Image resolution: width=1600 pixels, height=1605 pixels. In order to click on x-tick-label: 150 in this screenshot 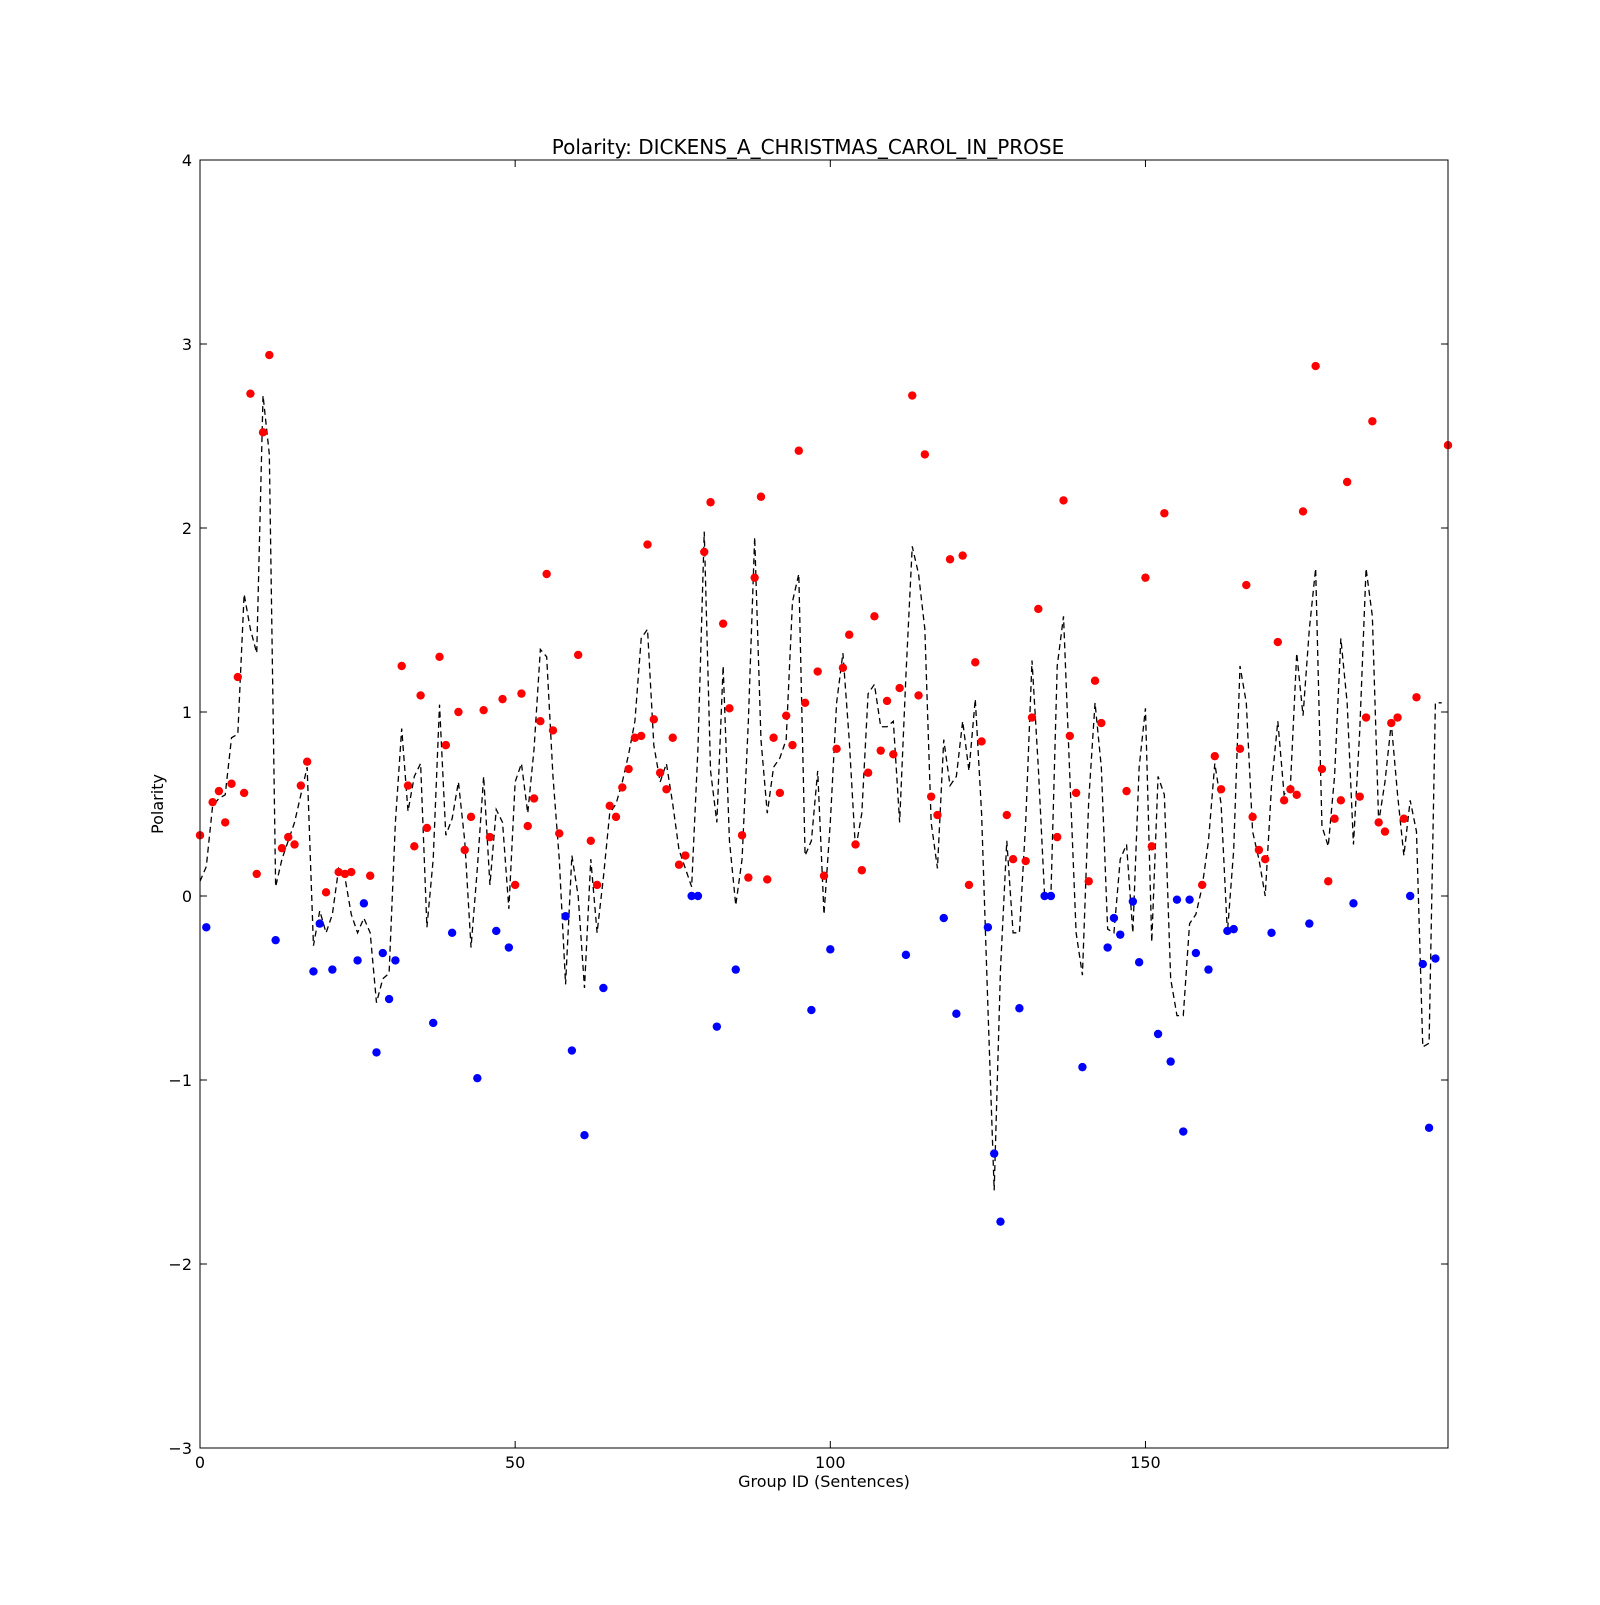, I will do `click(1145, 1462)`.